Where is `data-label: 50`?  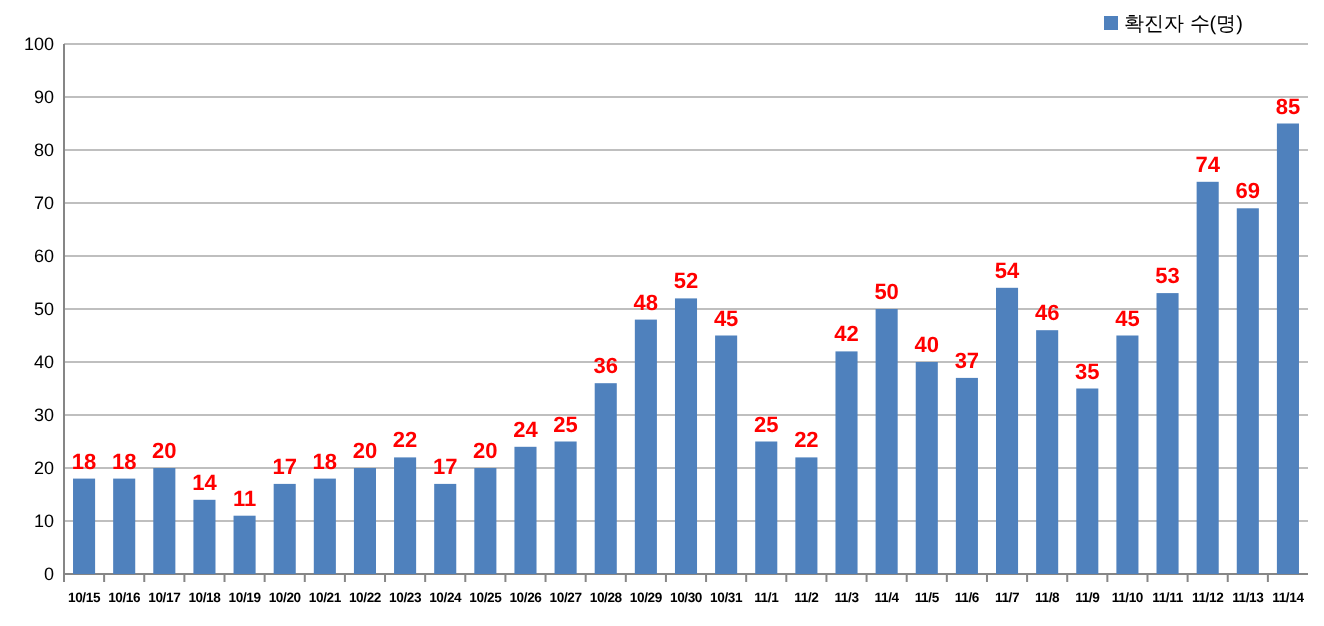 data-label: 50 is located at coordinates (886, 293).